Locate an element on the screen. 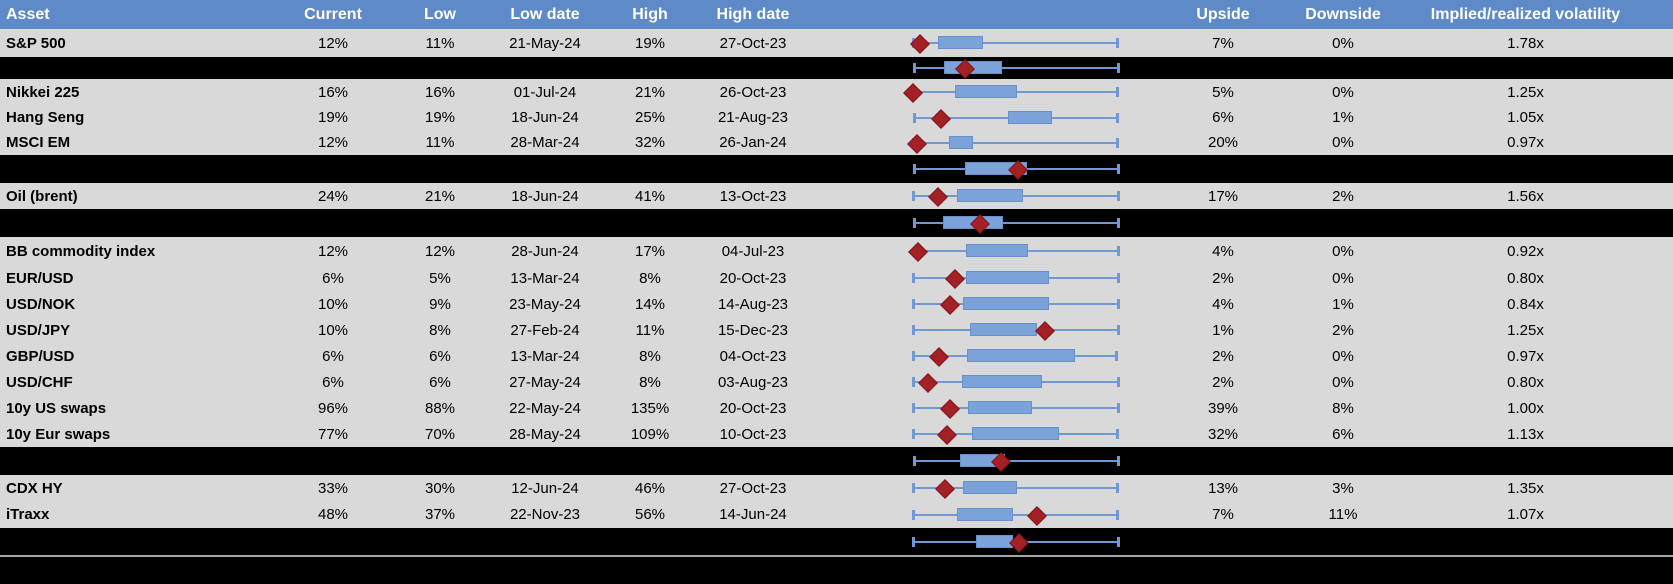 Image resolution: width=1673 pixels, height=584 pixels. cell-low: 8% is located at coordinates (440, 330).